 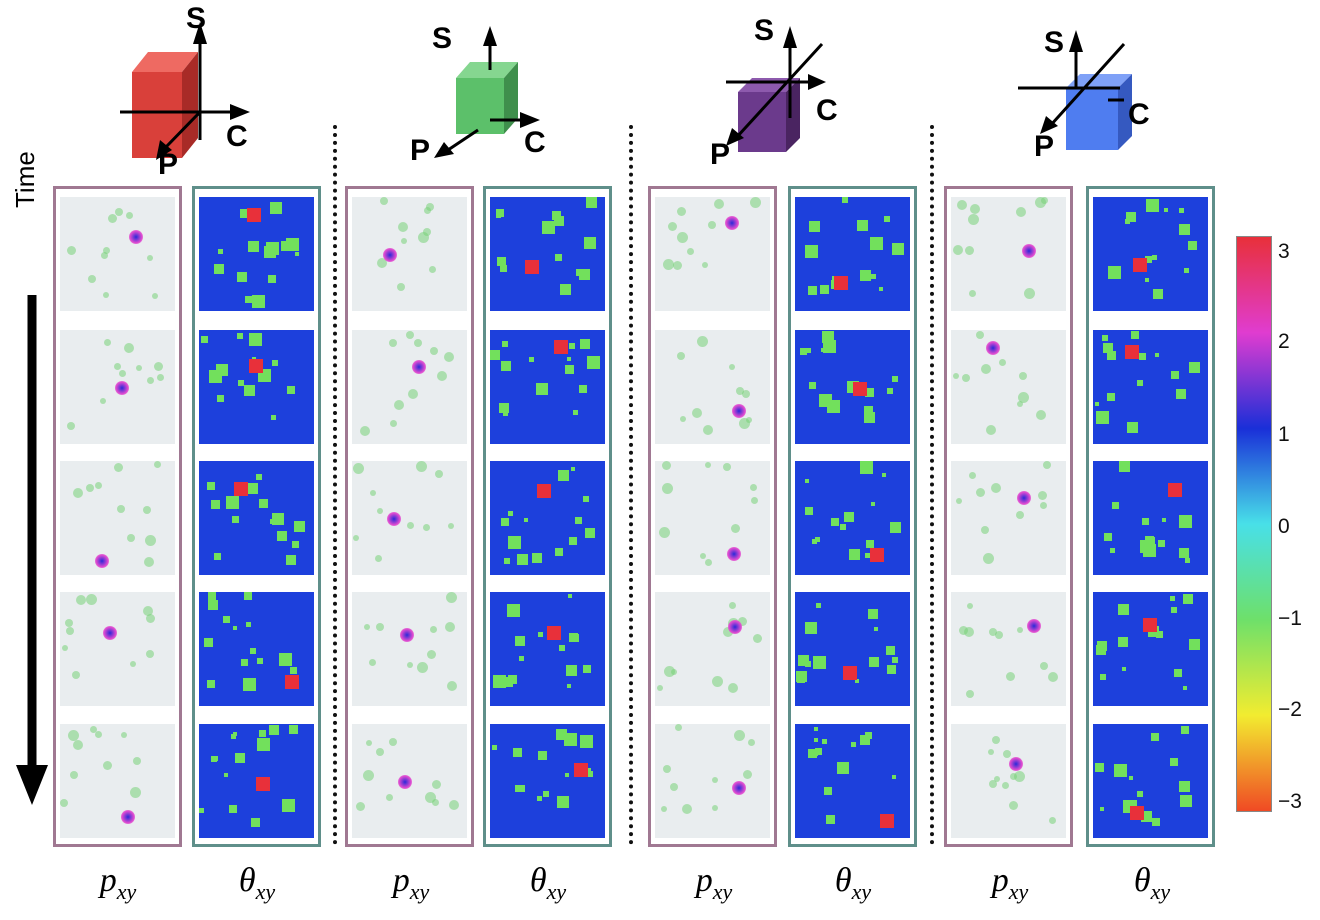 What do you see at coordinates (1290, 709) in the screenshot?
I see `colorbar-tick: −2` at bounding box center [1290, 709].